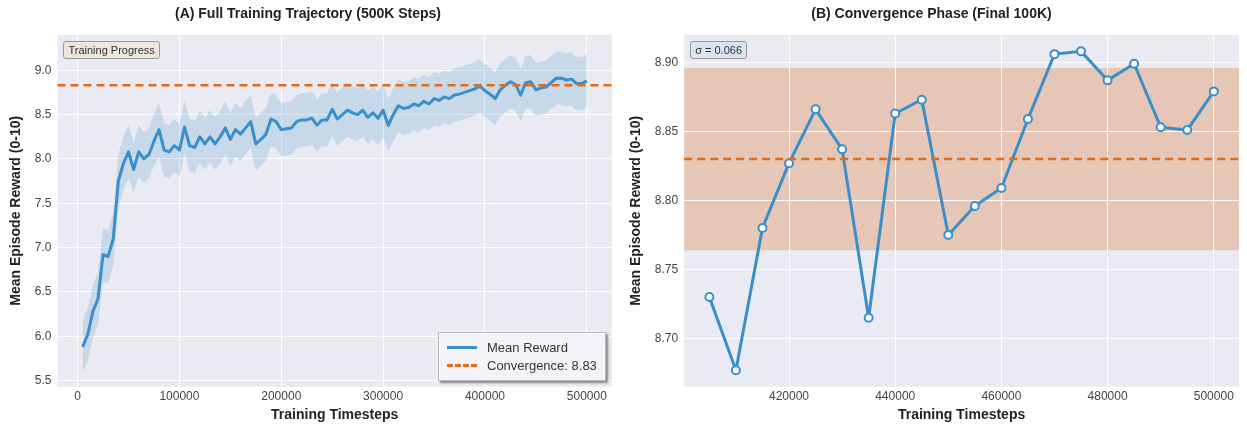 The image size is (1247, 424). What do you see at coordinates (666, 199) in the screenshot?
I see `y-tick-label: 8.80` at bounding box center [666, 199].